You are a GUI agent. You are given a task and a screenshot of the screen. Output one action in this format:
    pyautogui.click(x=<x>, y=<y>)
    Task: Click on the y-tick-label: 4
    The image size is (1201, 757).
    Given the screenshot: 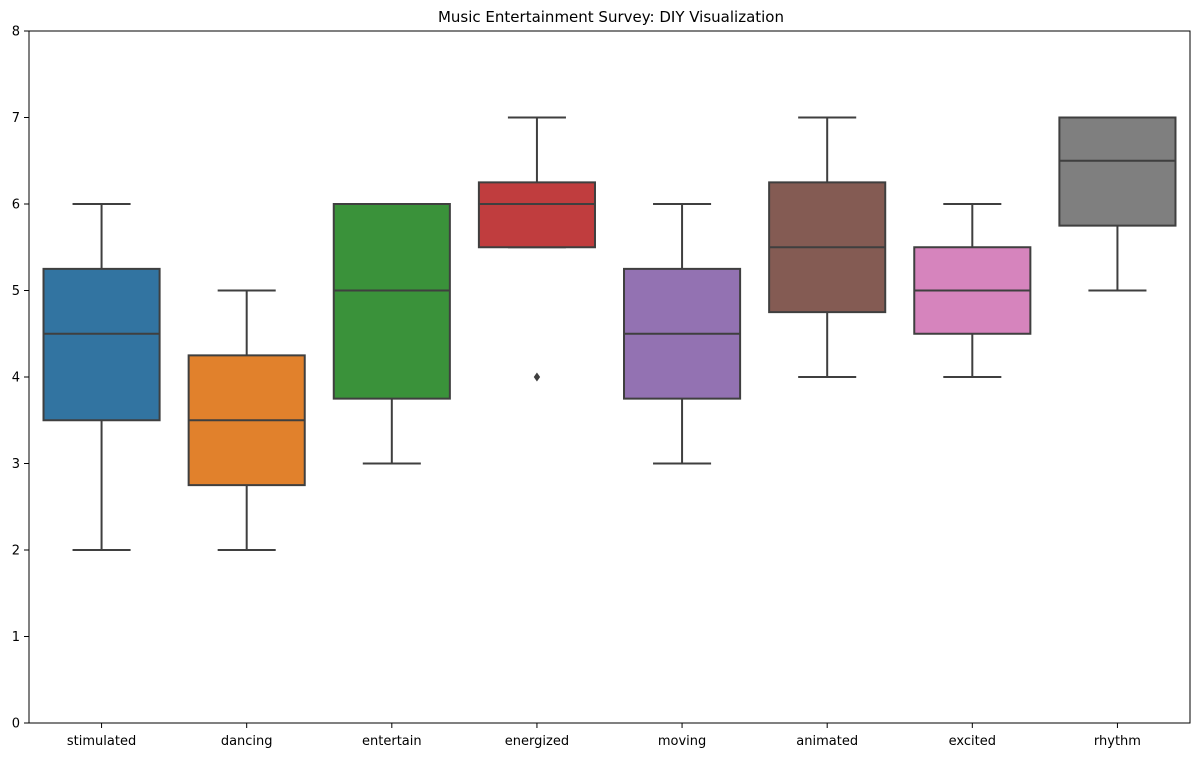 What is the action you would take?
    pyautogui.click(x=16, y=378)
    